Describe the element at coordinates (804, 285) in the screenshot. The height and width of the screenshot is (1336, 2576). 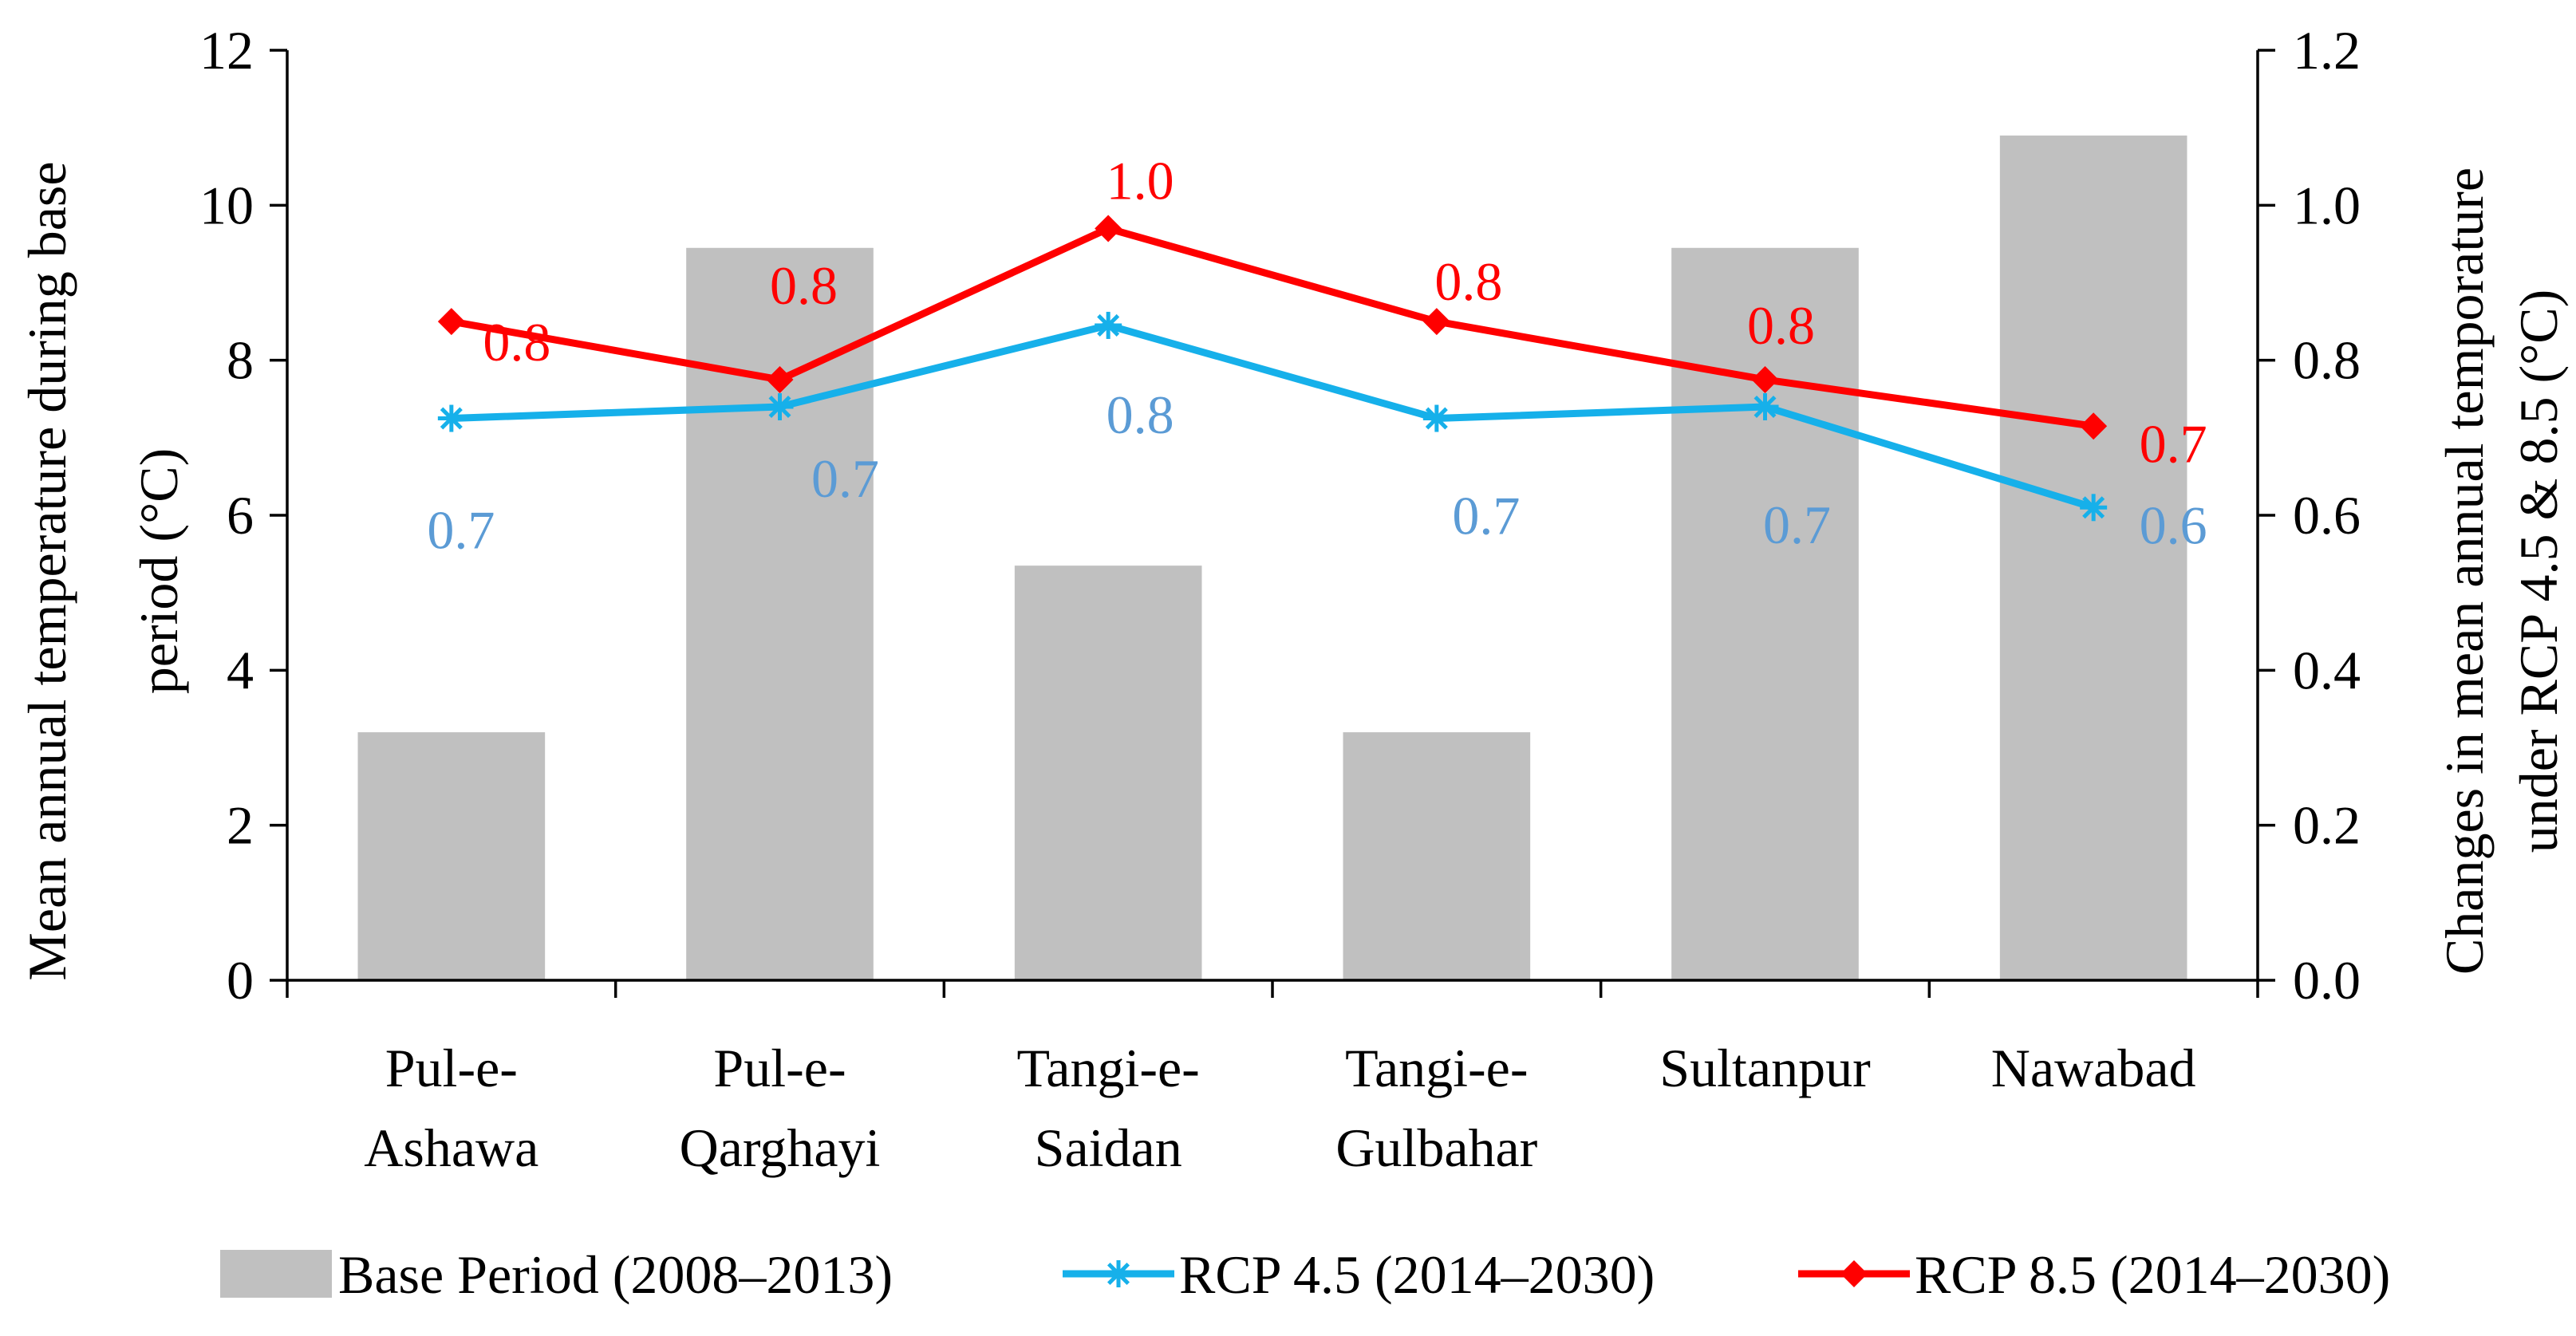
I see `rcp85-data-label-1: 0.8` at that location.